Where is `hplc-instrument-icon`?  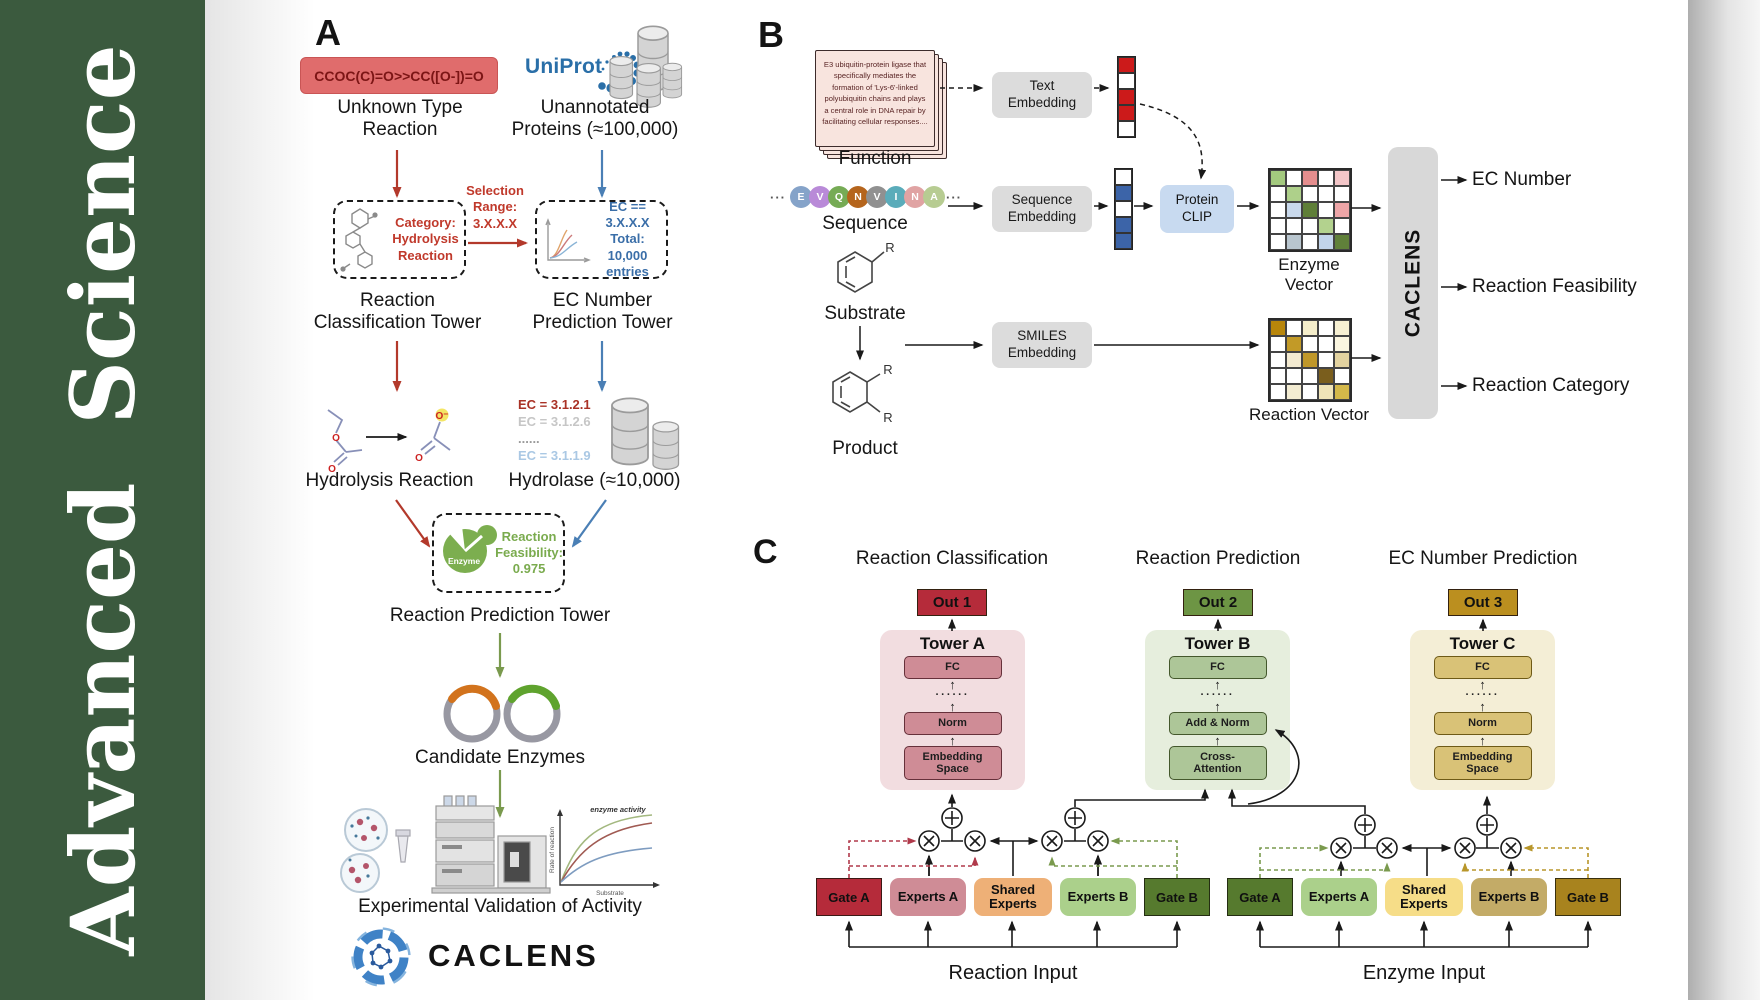 hplc-instrument-icon is located at coordinates (491, 844).